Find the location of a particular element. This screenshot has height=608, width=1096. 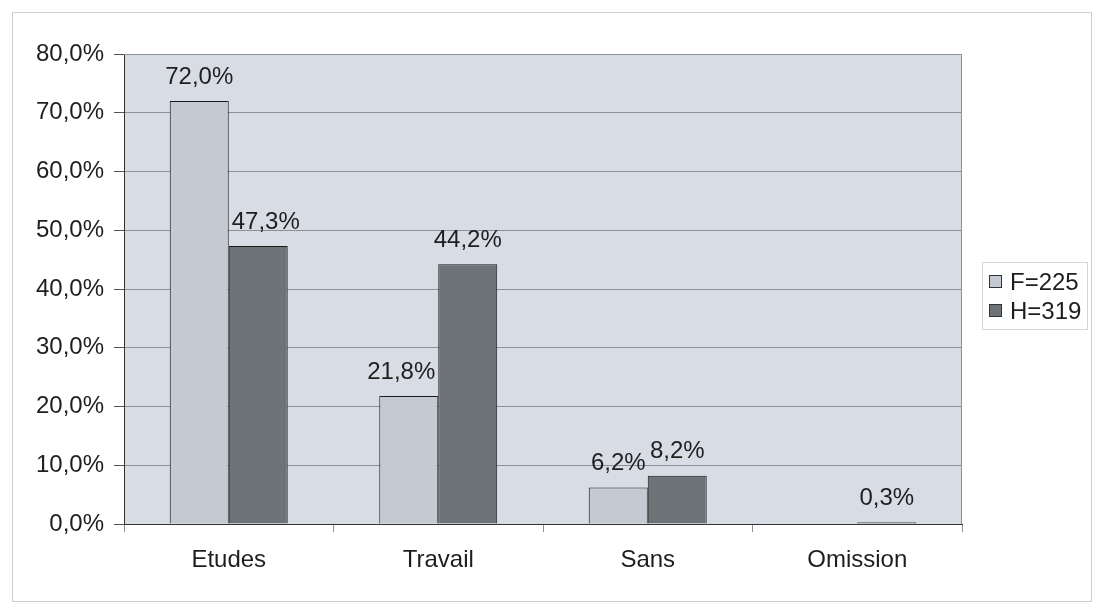

legend-label: F=225 is located at coordinates (1044, 281).